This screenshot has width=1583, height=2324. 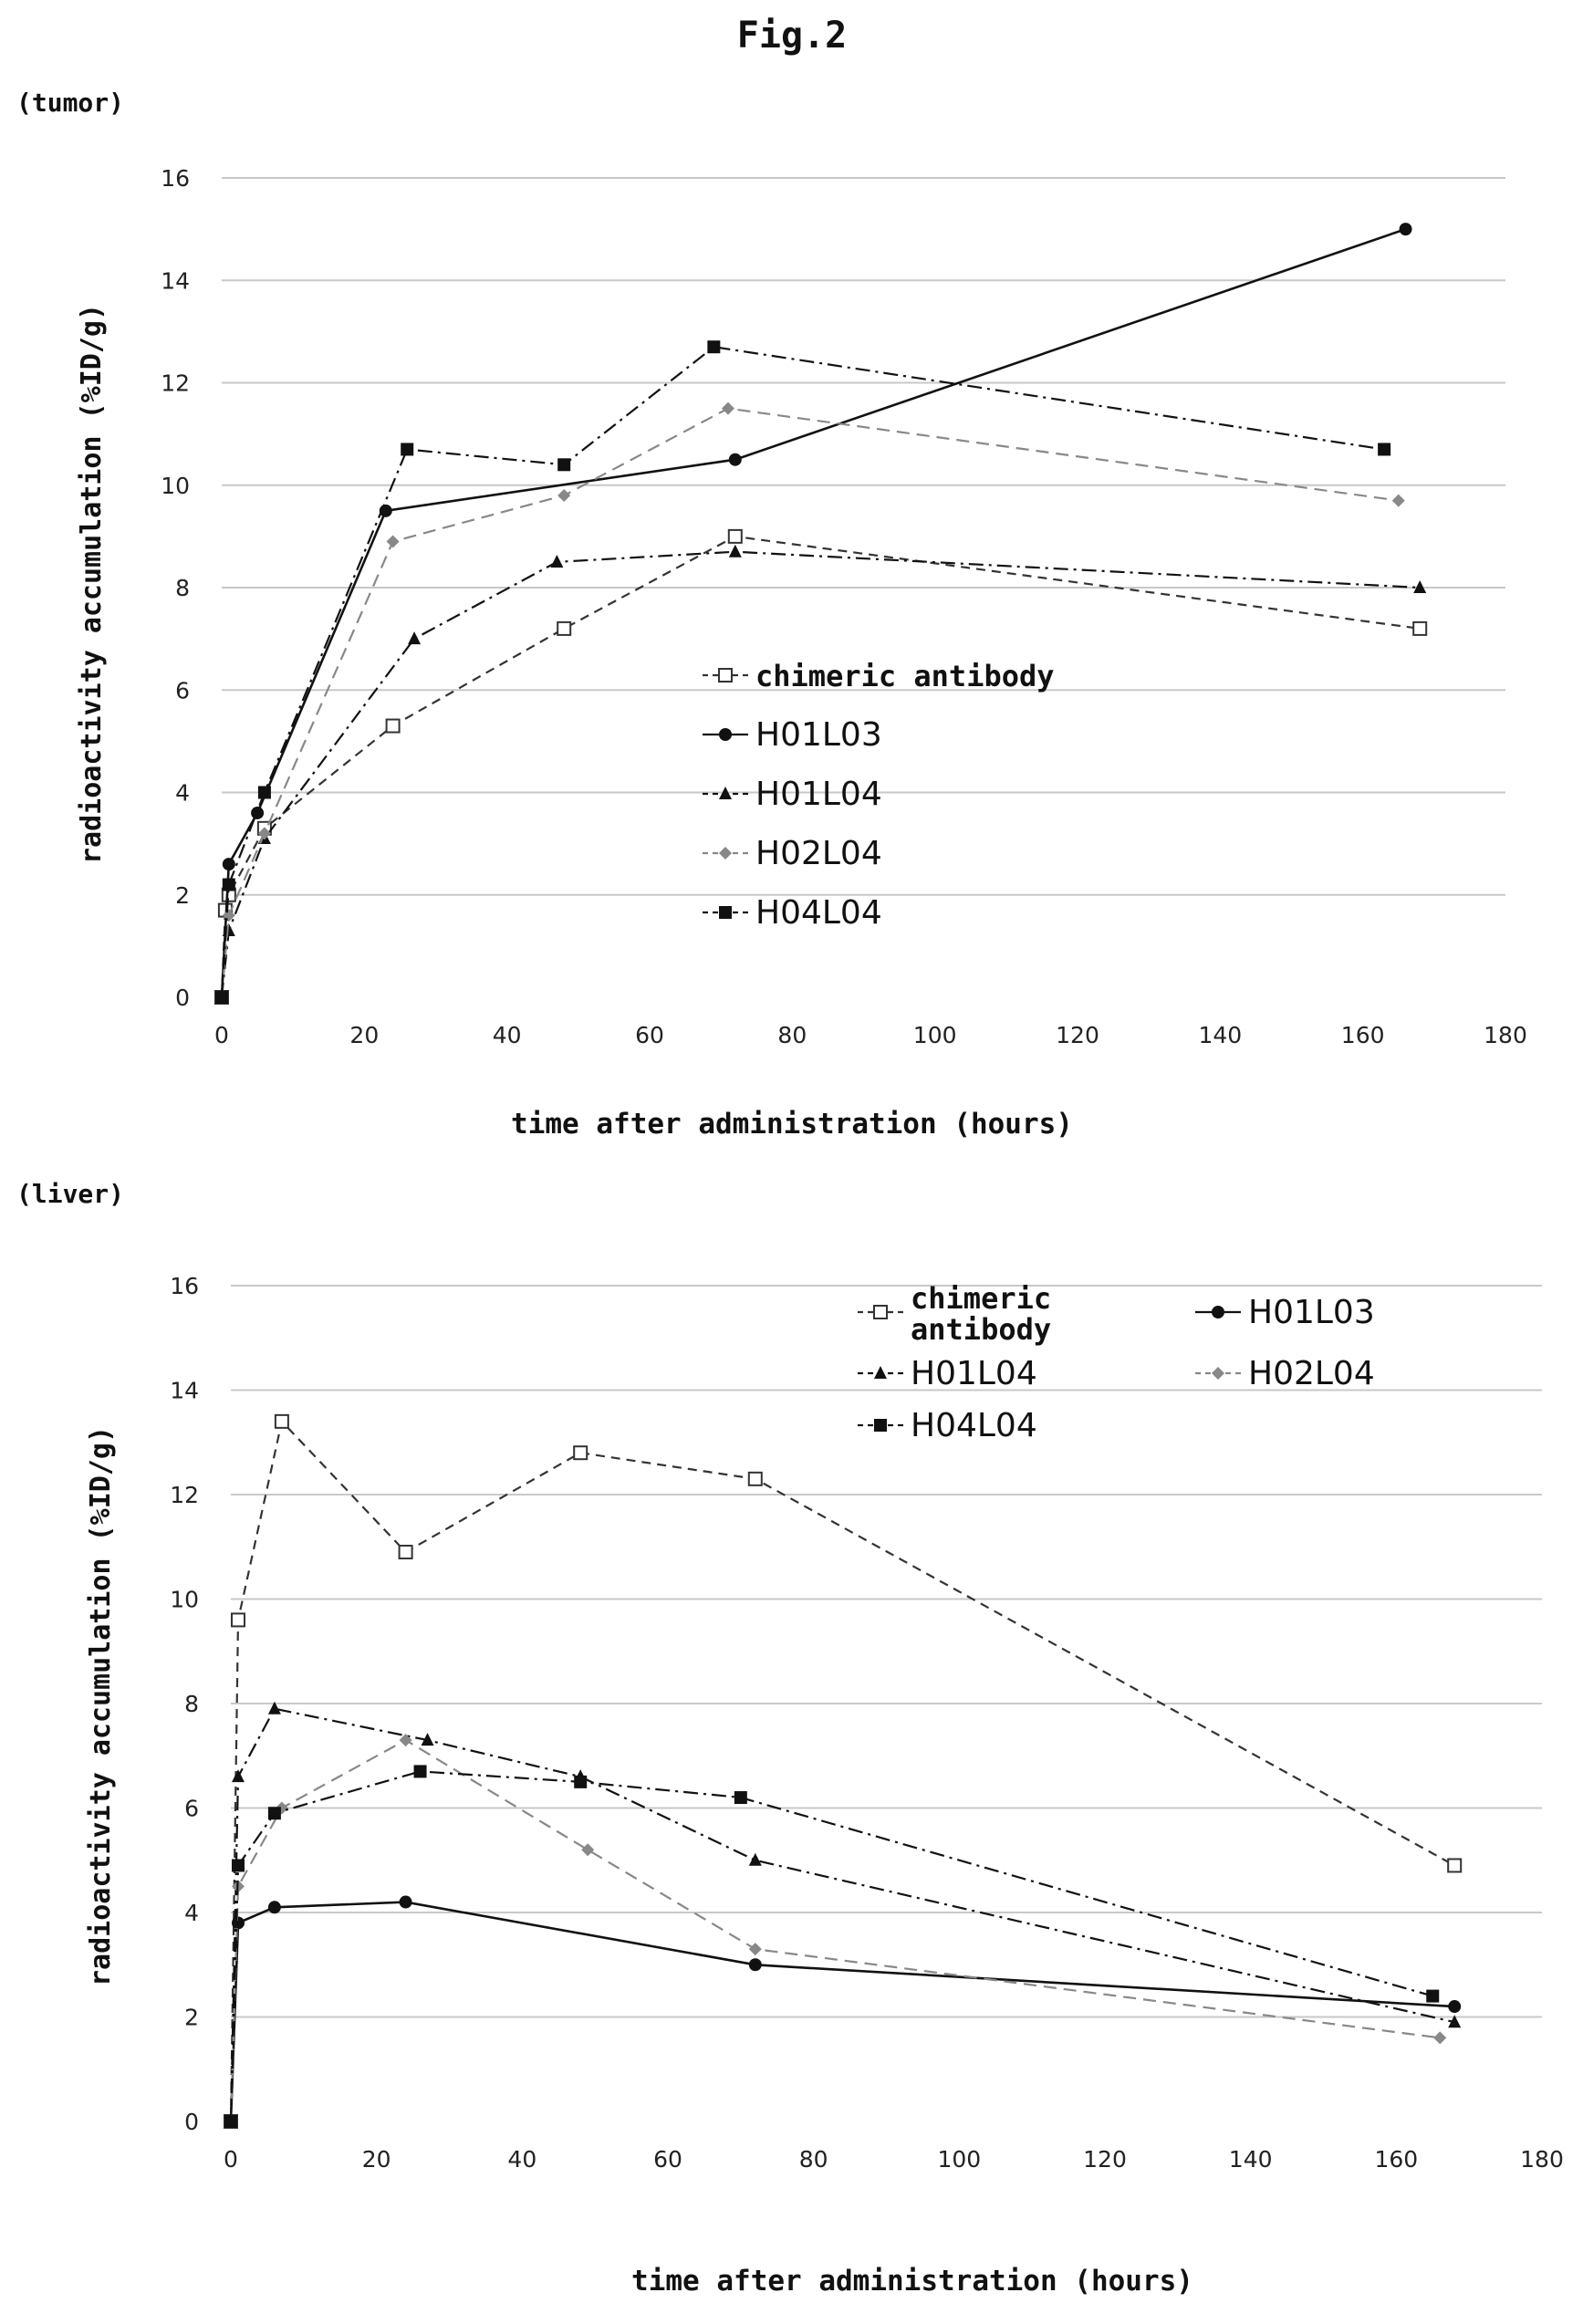 What do you see at coordinates (726, 912) in the screenshot?
I see `tumor-legend-marker-h04l04` at bounding box center [726, 912].